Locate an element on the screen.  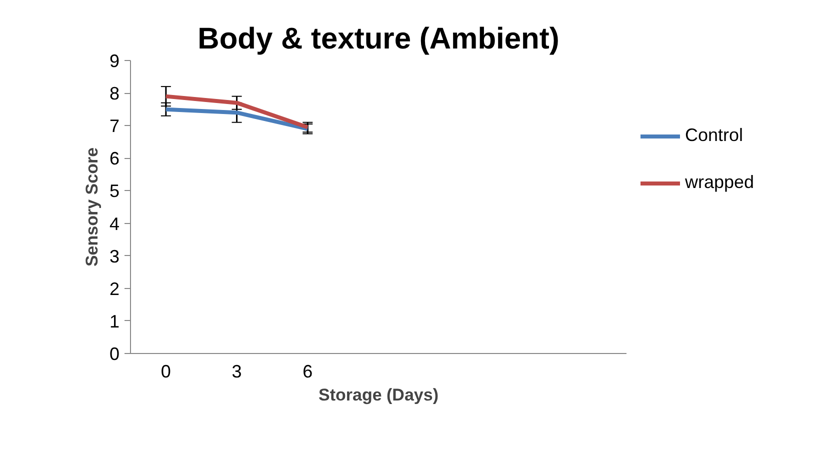
y-tick-label: 6 is located at coordinates (114, 158).